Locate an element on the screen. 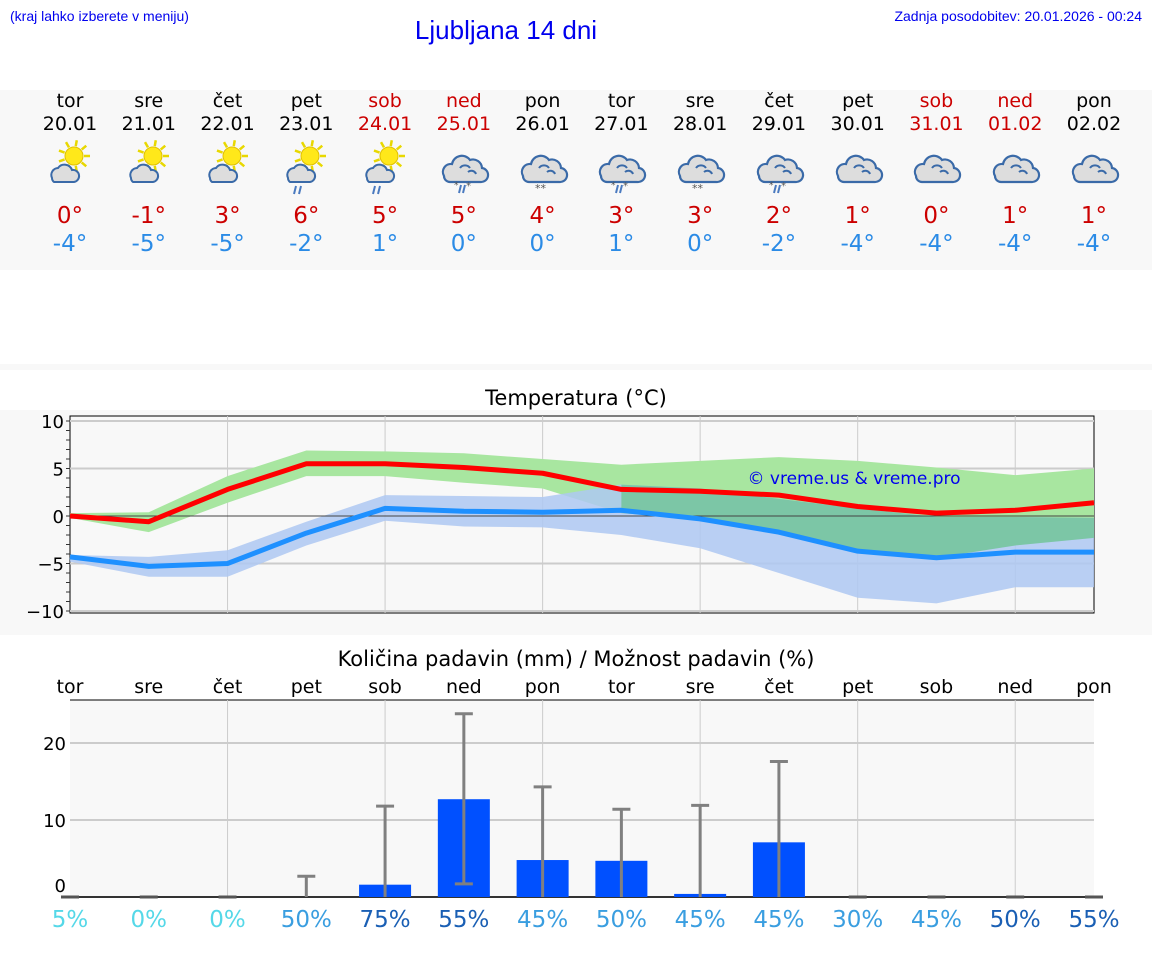 This screenshot has height=975, width=1152. sun-cloud-rain-icon is located at coordinates (306, 167).